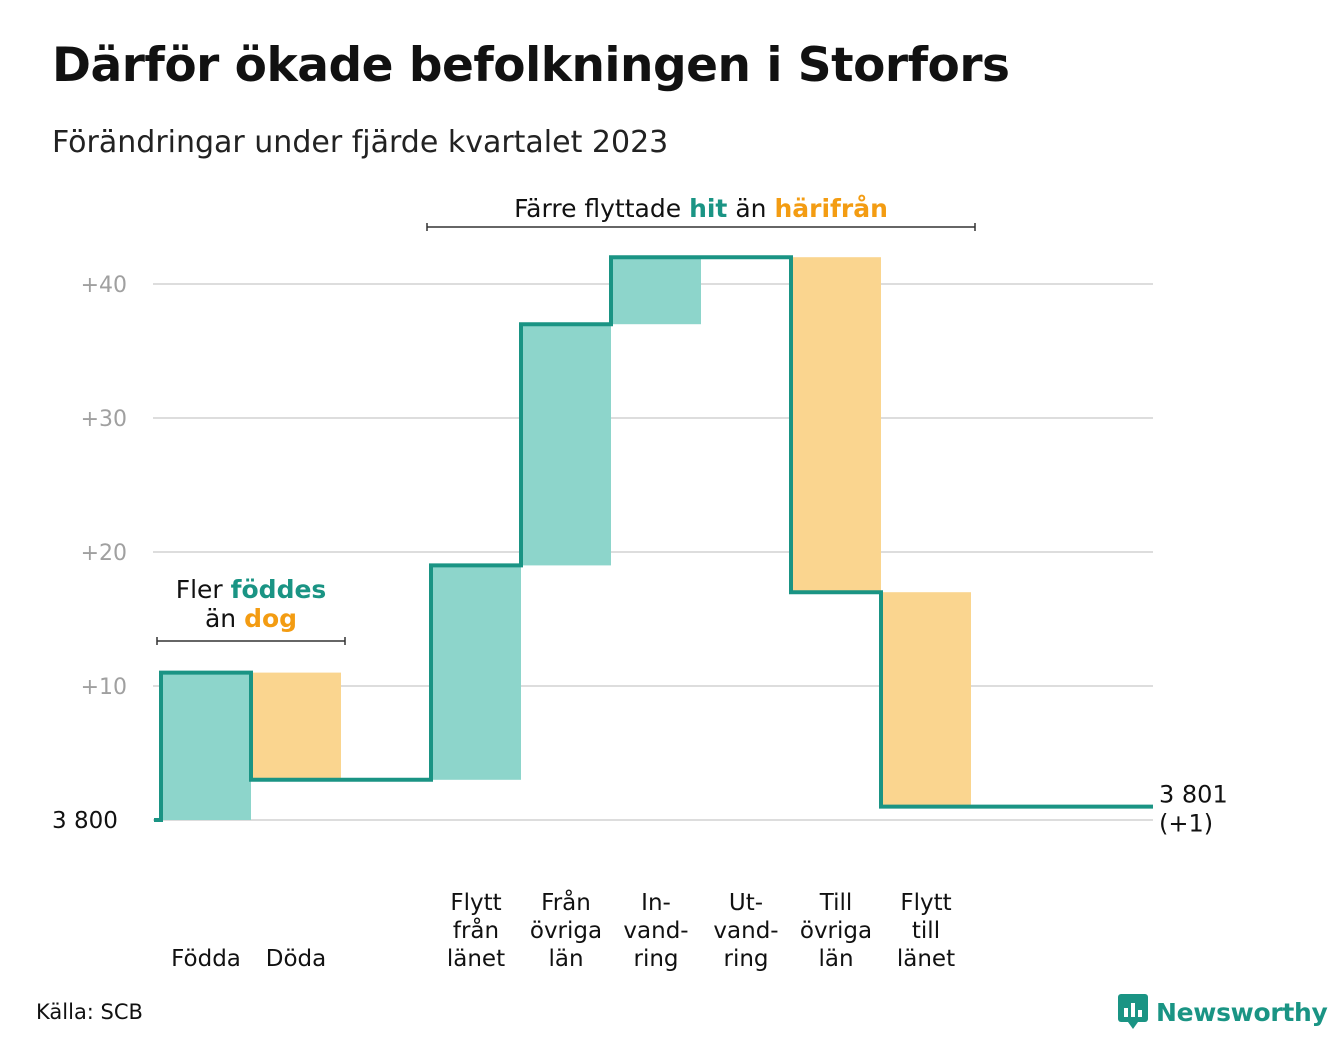  Describe the element at coordinates (360, 142) in the screenshot. I see `chart-subtitle: Förändringar under fjärde kvartalet 2023` at that location.